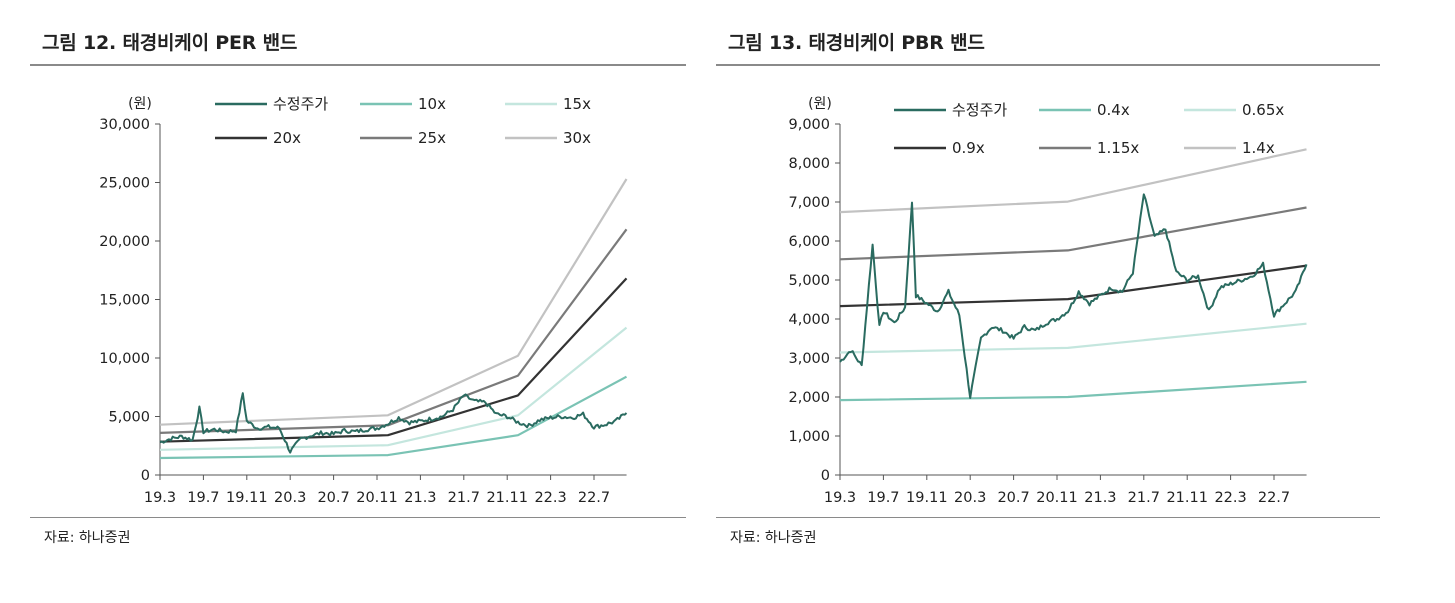 This screenshot has width=1455, height=603. Describe the element at coordinates (124, 242) in the screenshot. I see `y-tick-label: 20,000` at that location.